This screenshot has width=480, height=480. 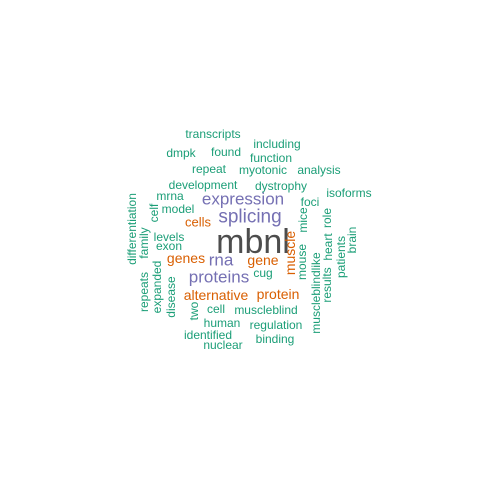 I want to click on word-mrna: mrna, so click(x=170, y=196).